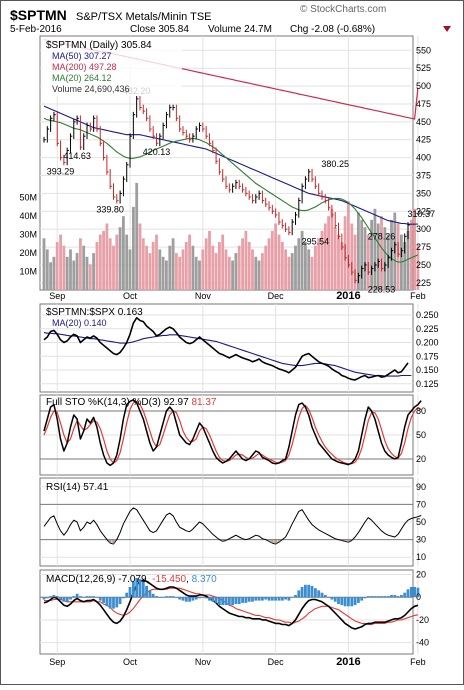  I want to click on macd-ytick-1: -20, so click(422, 620).